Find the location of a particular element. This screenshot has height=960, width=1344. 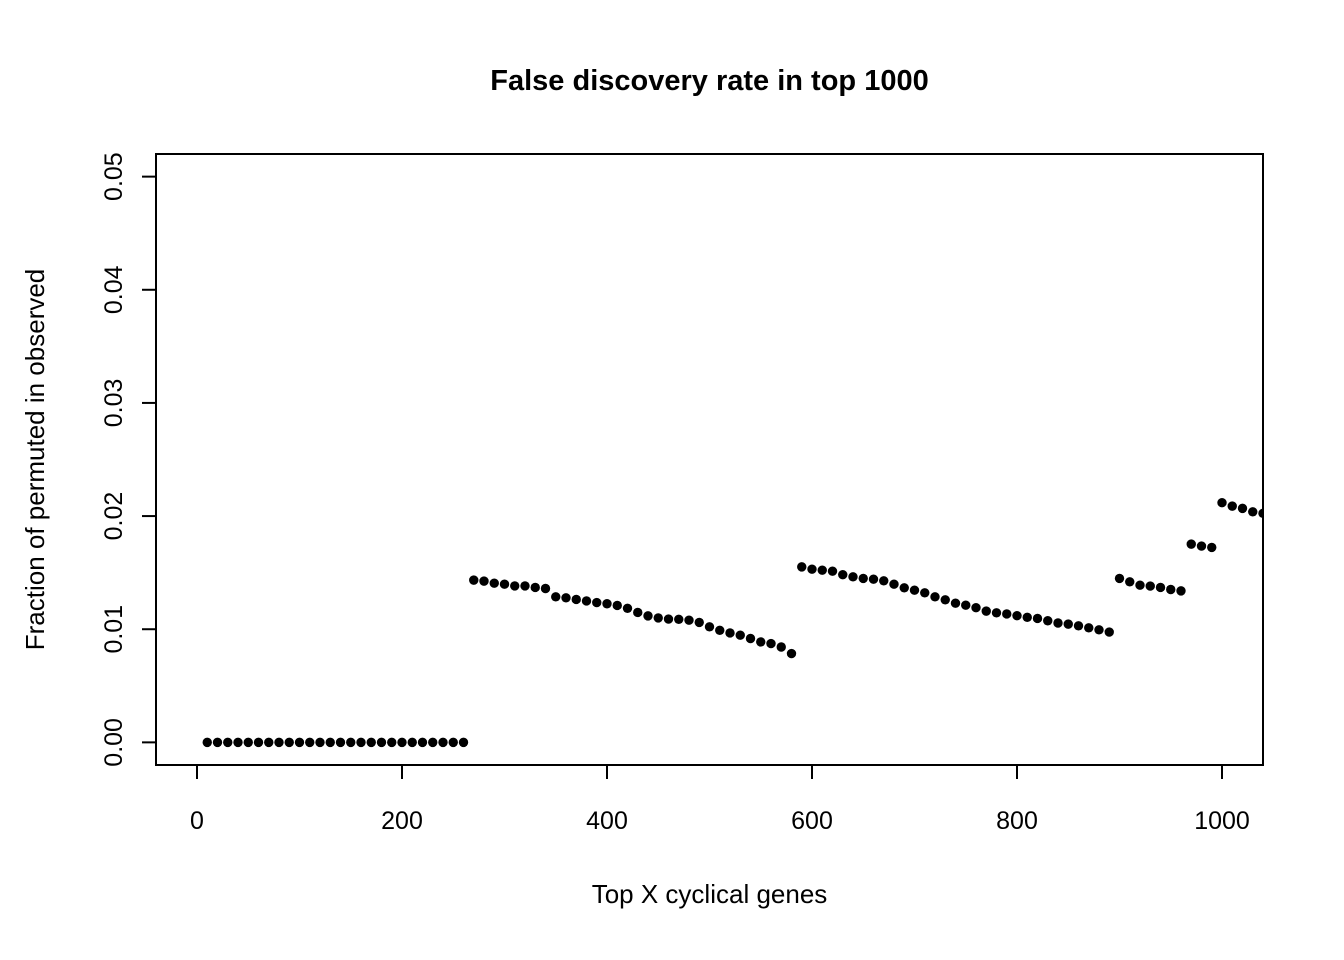

x-axis-label: Top X cyclical genes is located at coordinates (710, 894).